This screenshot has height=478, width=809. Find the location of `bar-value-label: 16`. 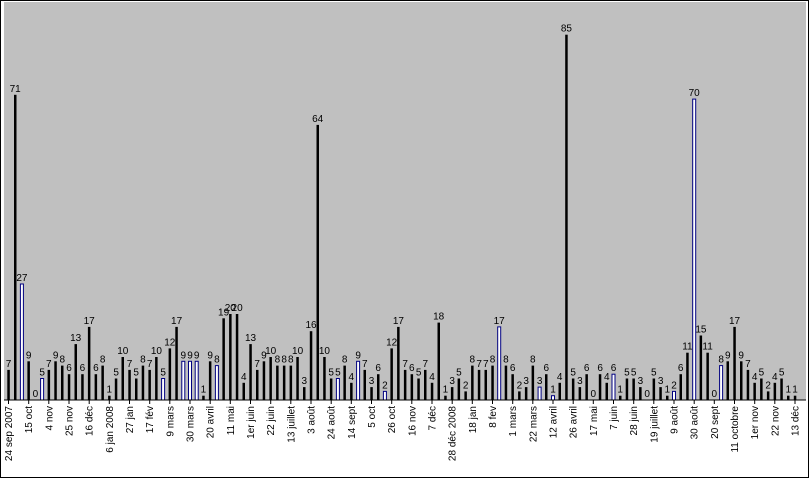

bar-value-label: 16 is located at coordinates (311, 325).